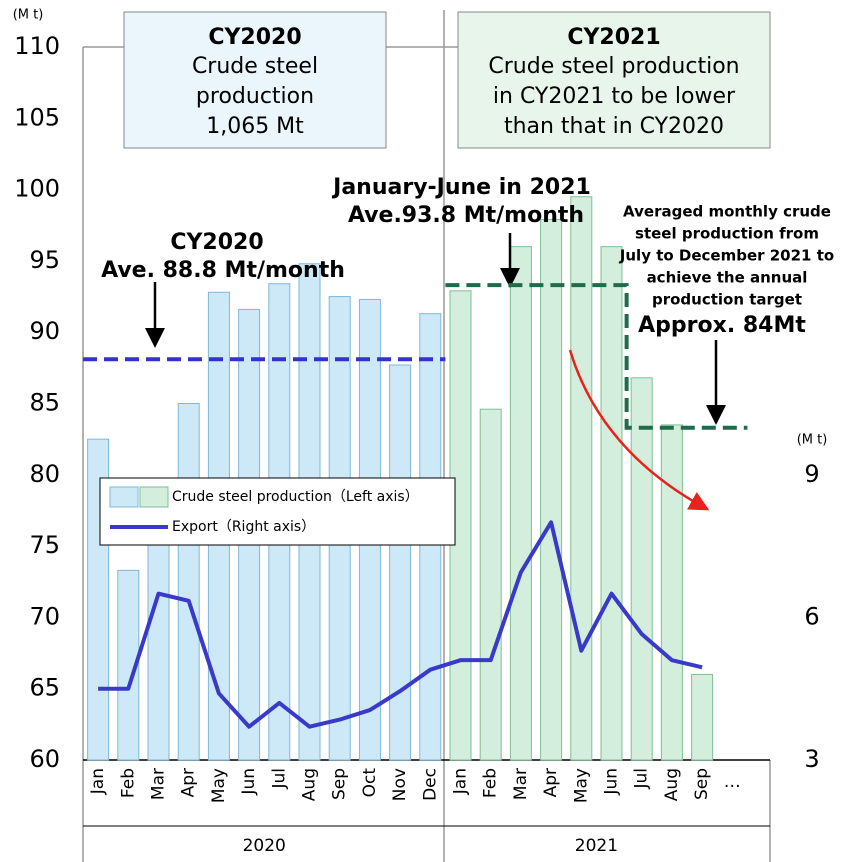 The width and height of the screenshot is (852, 862). I want to click on y-tick-label: 85, so click(44, 403).